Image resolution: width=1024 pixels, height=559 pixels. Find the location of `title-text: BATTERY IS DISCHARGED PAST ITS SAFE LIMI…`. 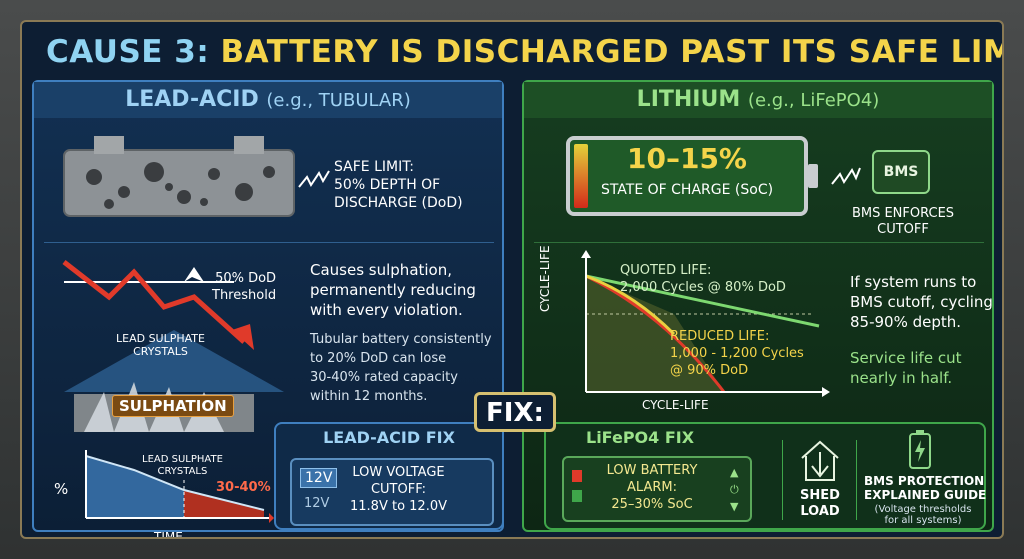

title-text: BATTERY IS DISCHARGED PAST ITS SAFE LIMI… is located at coordinates (612, 52).